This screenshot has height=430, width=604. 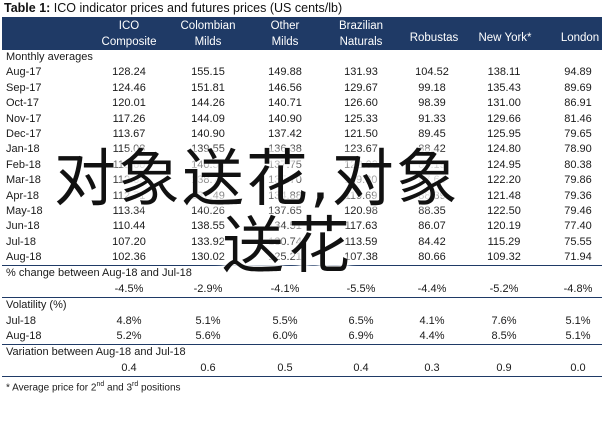 I want to click on table-row: -4.5% -2.9% -4.1% -5.5% -4.4% -5.2% -4.8%, so click(x=302, y=289).